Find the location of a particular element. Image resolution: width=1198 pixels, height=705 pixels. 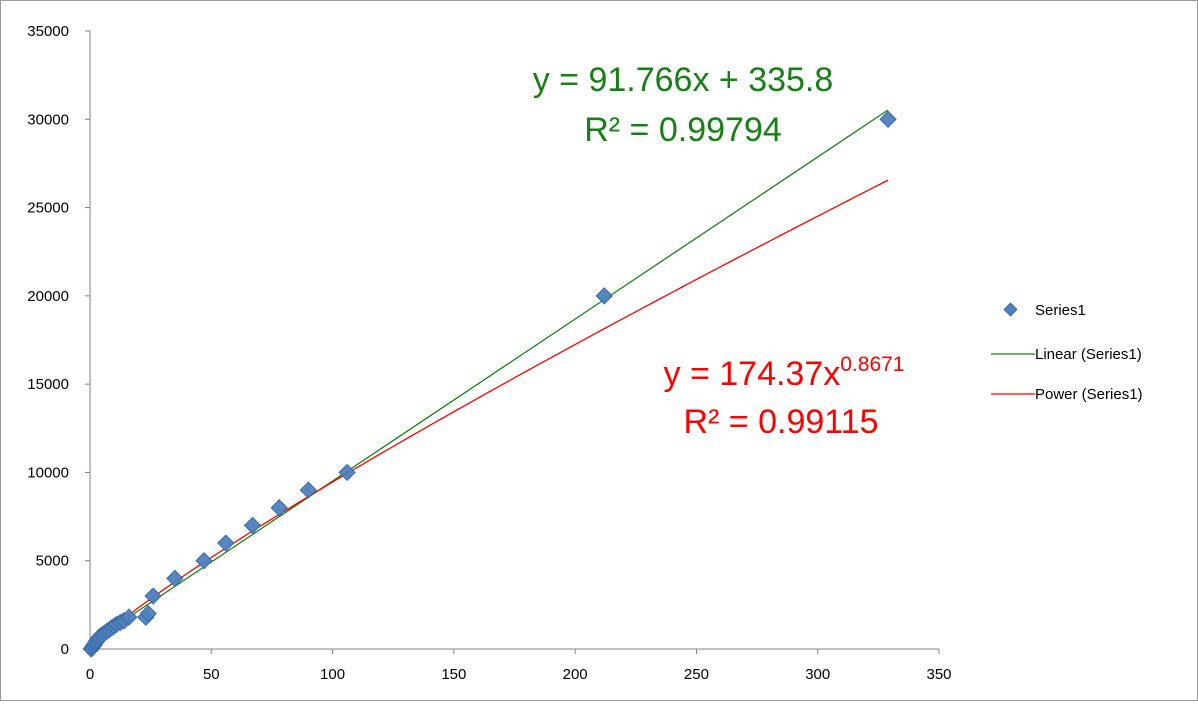

y-tick-label: 25000 is located at coordinates (48, 208).